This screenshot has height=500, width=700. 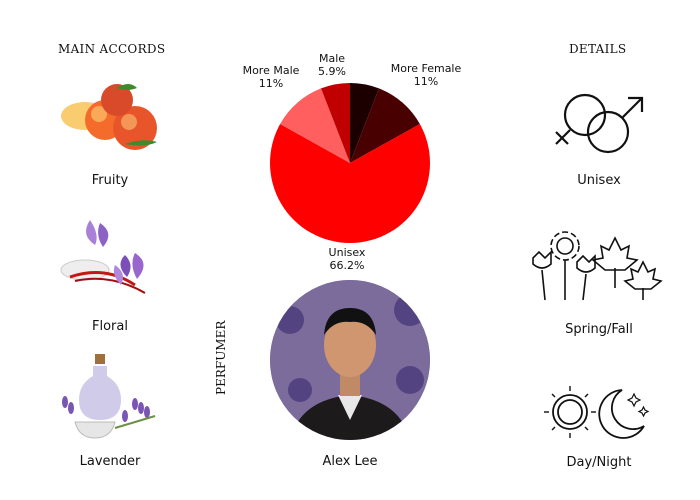 I want to click on pie-label-unisex-name: Unisex, so click(x=347, y=252).